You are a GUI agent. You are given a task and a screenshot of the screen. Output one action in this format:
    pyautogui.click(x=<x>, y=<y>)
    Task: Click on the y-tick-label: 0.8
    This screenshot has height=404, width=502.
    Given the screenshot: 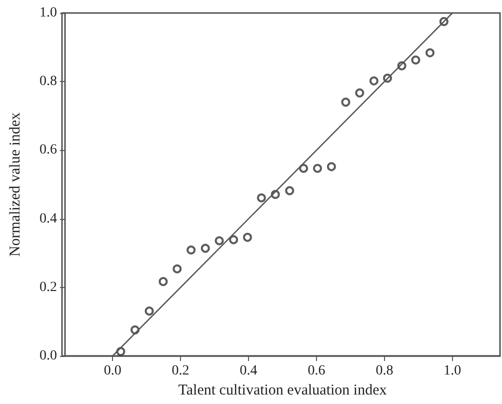 What is the action you would take?
    pyautogui.click(x=48, y=82)
    